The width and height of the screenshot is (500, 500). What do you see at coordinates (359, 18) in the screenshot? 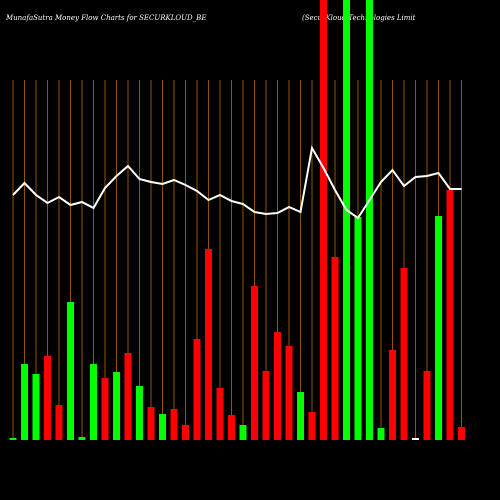
I see `chart-subtitle: (SecurKloud Technologies Limit` at bounding box center [359, 18].